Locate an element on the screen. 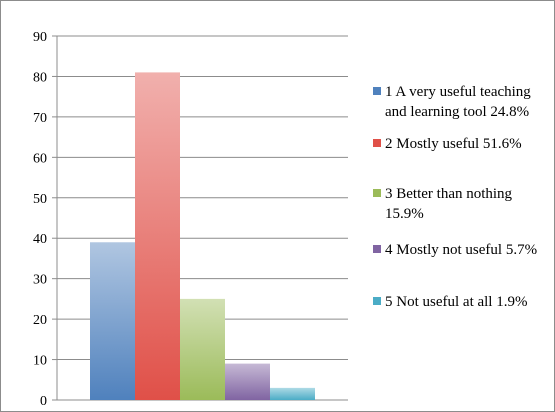 The width and height of the screenshot is (555, 412). legend-item-4: 4 Mostly not useful 5.7% is located at coordinates (455, 250).